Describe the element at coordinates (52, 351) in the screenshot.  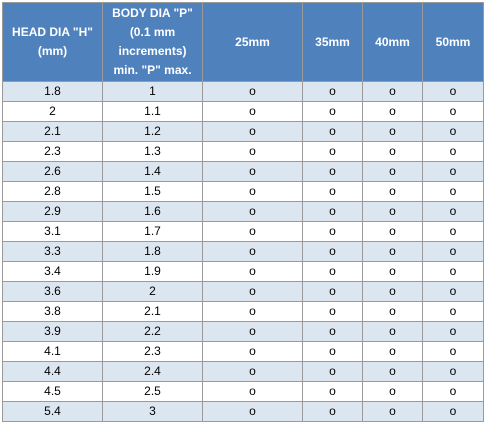
I see `head-dia-cell: 4.1` at that location.